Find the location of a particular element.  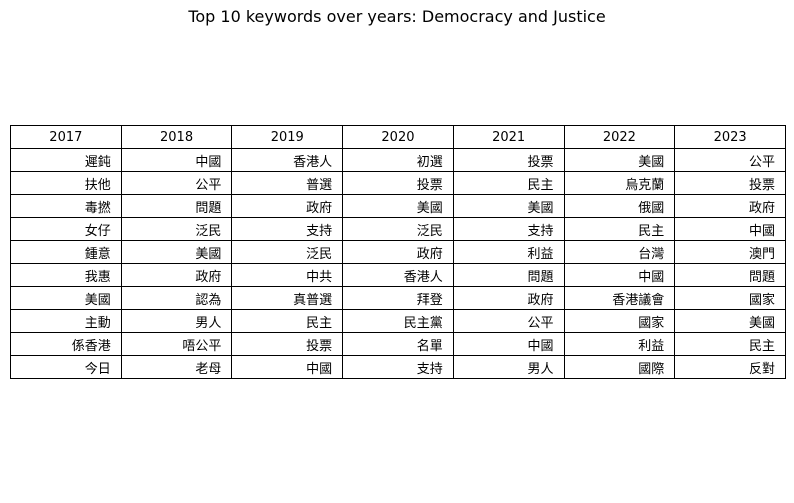

keyword-cell: 拜登 is located at coordinates (398, 298).